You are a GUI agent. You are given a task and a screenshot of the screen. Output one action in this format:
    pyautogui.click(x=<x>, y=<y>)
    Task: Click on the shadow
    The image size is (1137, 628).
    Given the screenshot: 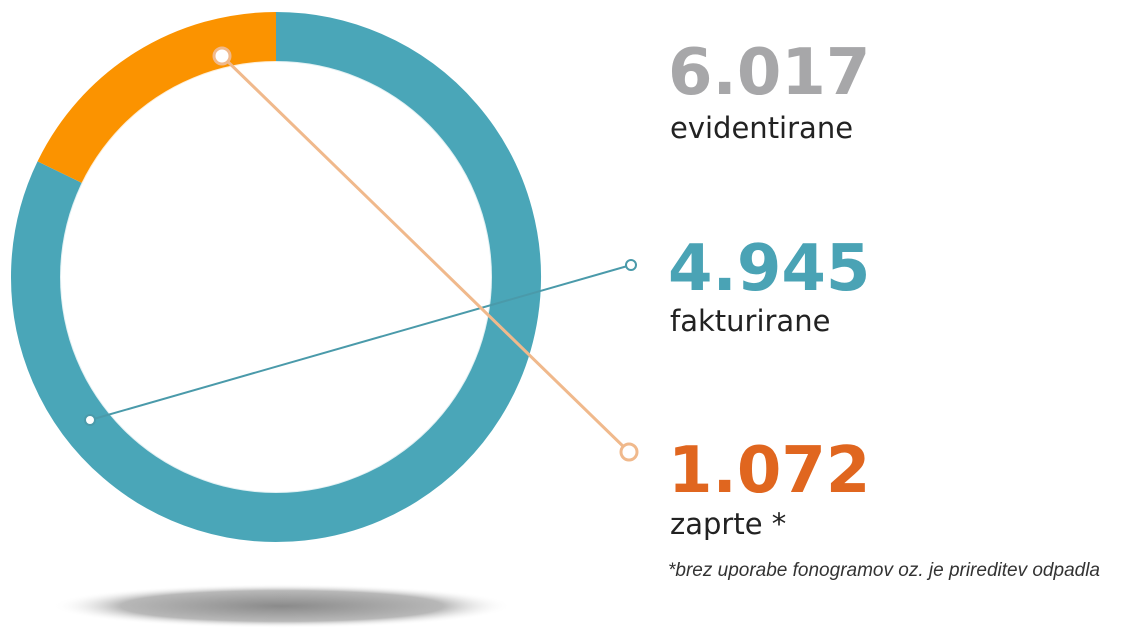 What is the action you would take?
    pyautogui.click(x=282, y=606)
    